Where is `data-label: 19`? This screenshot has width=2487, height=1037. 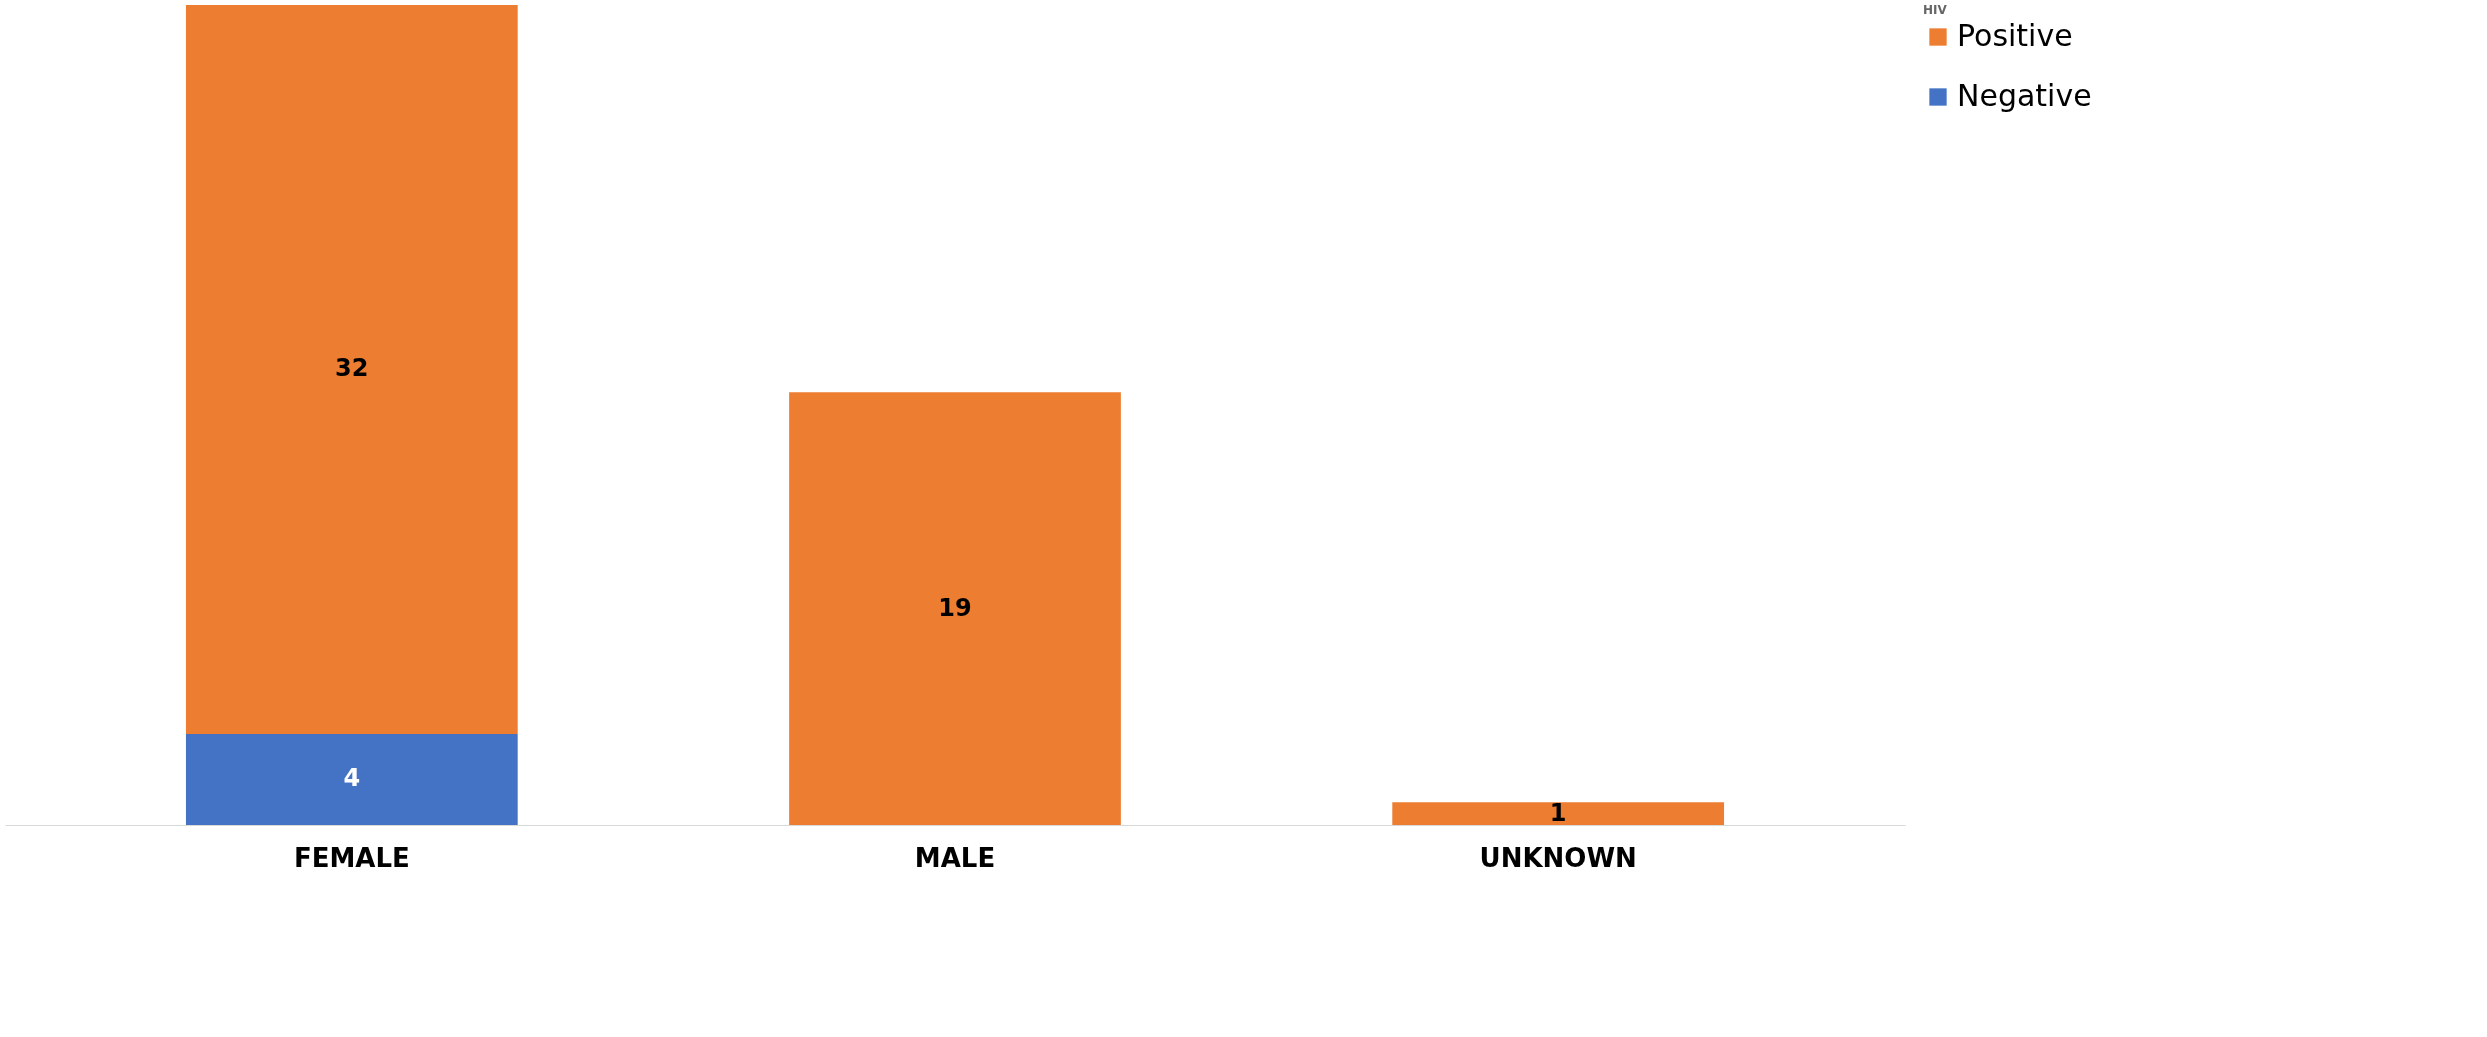
data-label: 19 is located at coordinates (955, 607).